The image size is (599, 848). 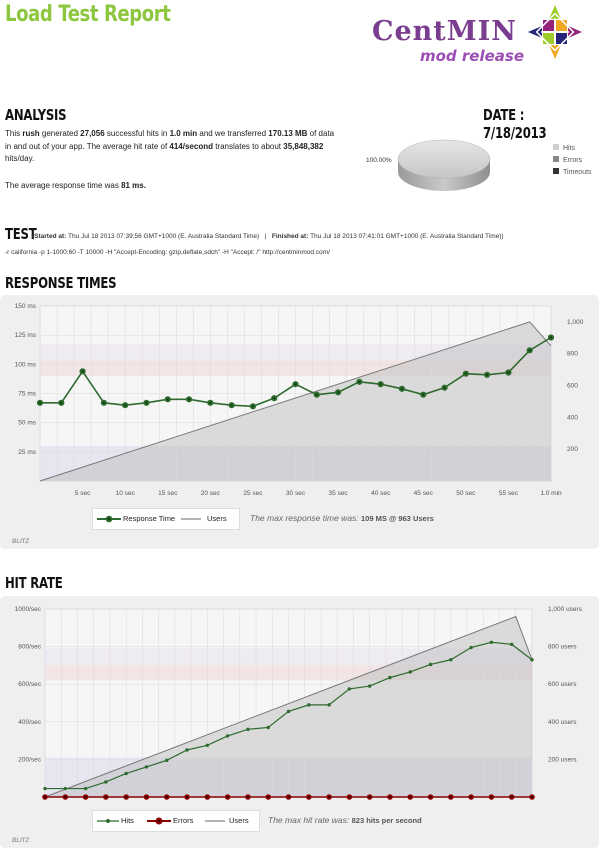 I want to click on y2-tick-label: 1,000, so click(x=575, y=322).